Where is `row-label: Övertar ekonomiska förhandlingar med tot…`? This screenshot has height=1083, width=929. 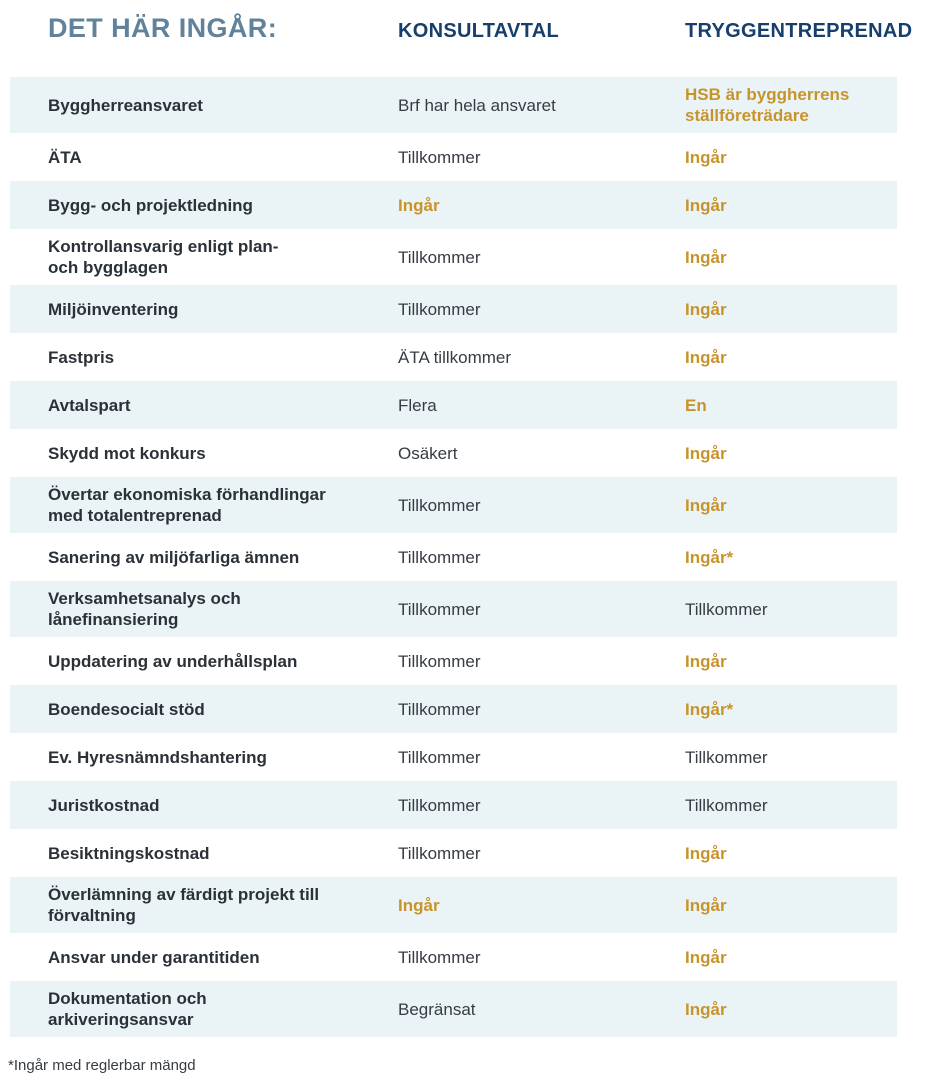 row-label: Övertar ekonomiska förhandlingar med tot… is located at coordinates (187, 505).